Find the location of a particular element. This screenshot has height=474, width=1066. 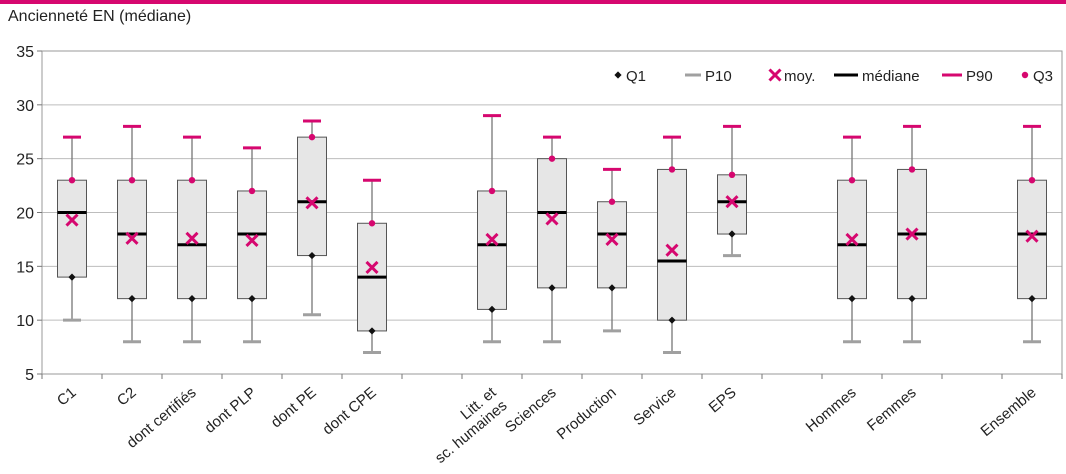

x-tick-label: EPS is located at coordinates (723, 400).